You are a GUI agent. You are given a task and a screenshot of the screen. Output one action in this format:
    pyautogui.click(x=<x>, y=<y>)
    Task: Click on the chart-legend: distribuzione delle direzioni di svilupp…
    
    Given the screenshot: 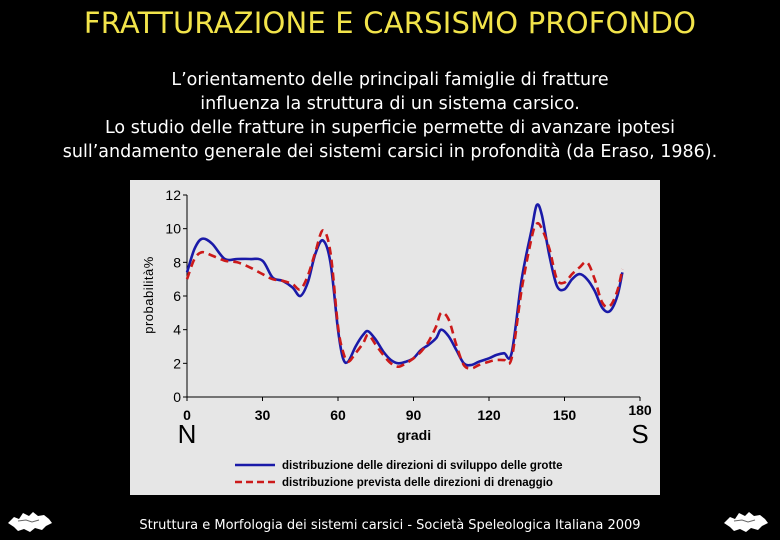 What is the action you would take?
    pyautogui.click(x=399, y=474)
    